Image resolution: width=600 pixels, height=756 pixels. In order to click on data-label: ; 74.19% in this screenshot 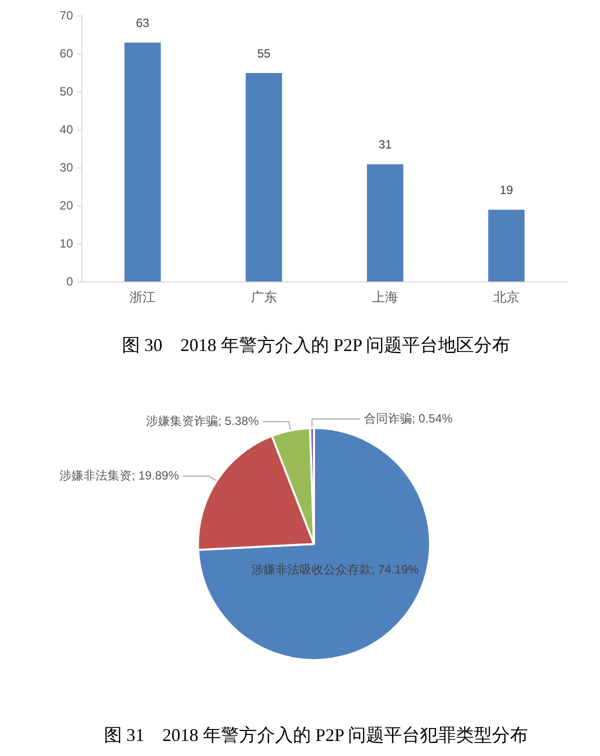, I will do `click(395, 569)`.